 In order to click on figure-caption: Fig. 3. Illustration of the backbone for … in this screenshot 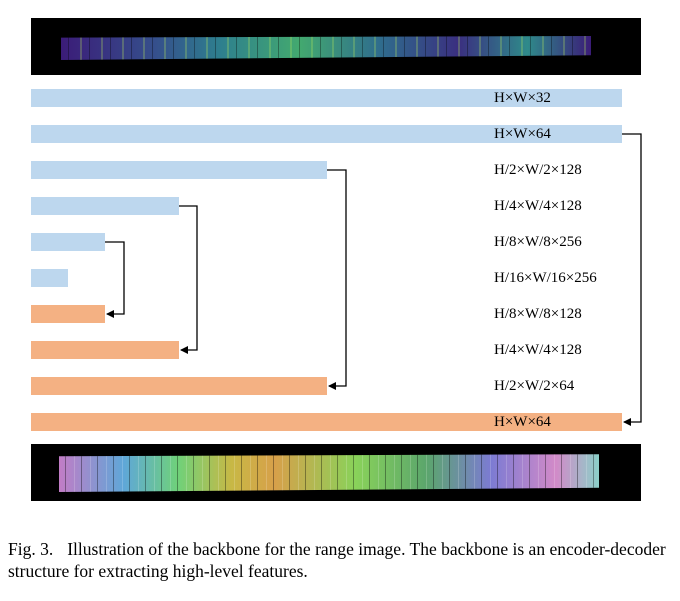, I will do `click(340, 560)`.